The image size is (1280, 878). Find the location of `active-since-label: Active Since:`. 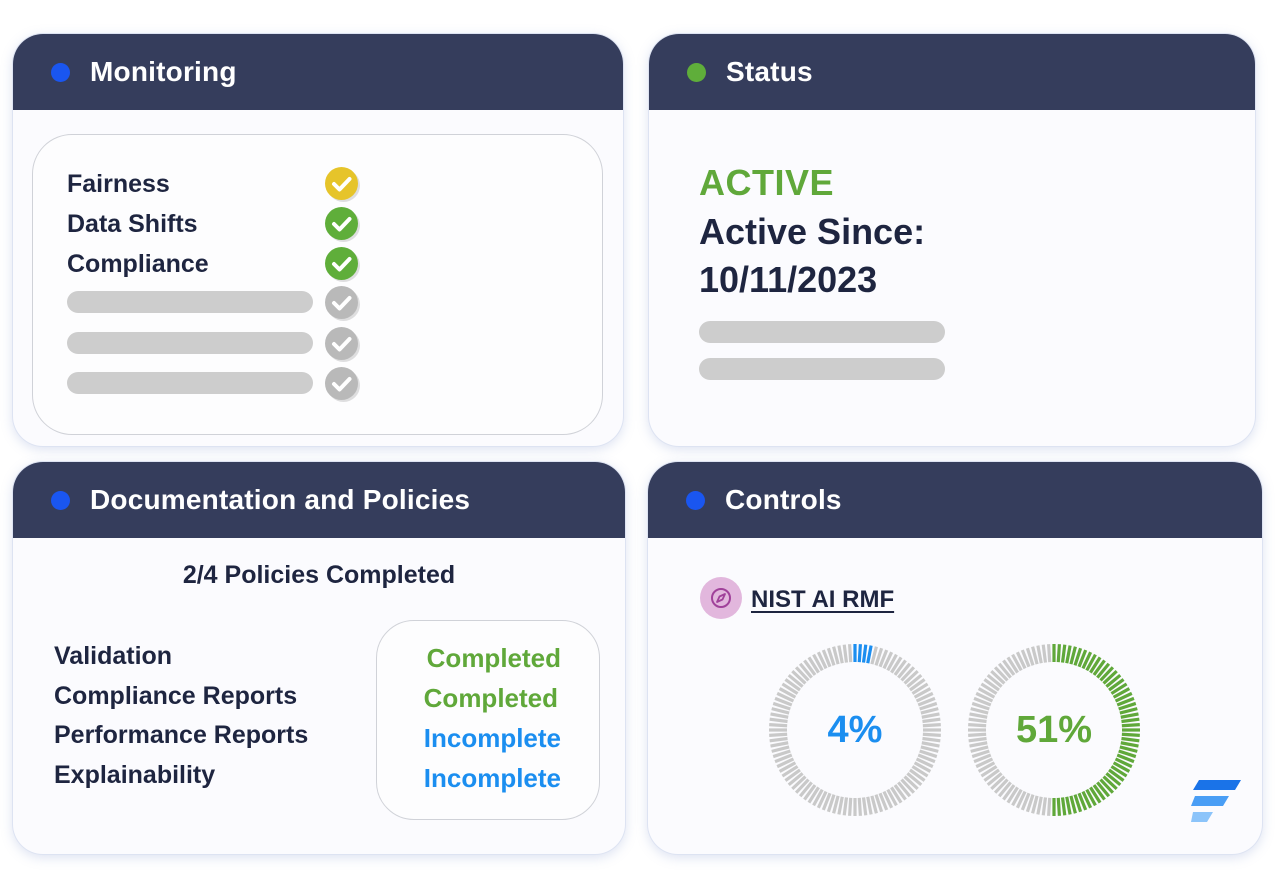

active-since-label: Active Since: is located at coordinates (812, 231).